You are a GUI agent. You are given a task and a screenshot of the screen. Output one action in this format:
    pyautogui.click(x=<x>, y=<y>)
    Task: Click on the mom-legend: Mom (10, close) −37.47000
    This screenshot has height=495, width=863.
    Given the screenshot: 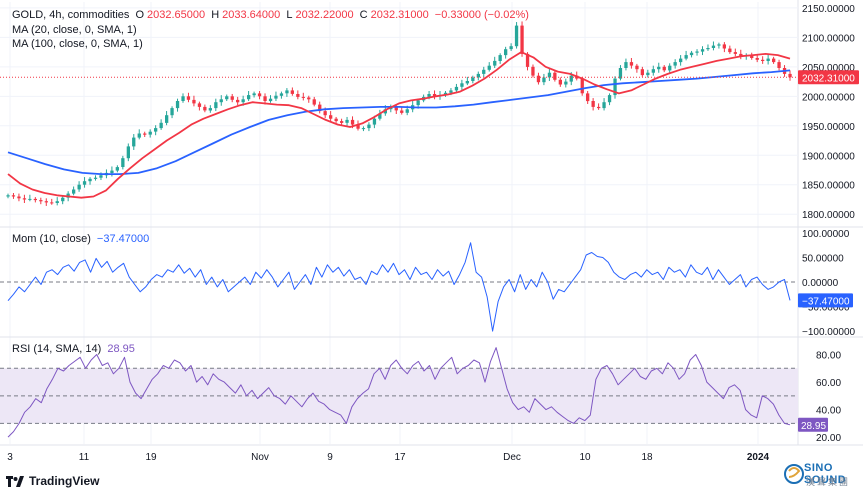 What is the action you would take?
    pyautogui.click(x=82, y=239)
    